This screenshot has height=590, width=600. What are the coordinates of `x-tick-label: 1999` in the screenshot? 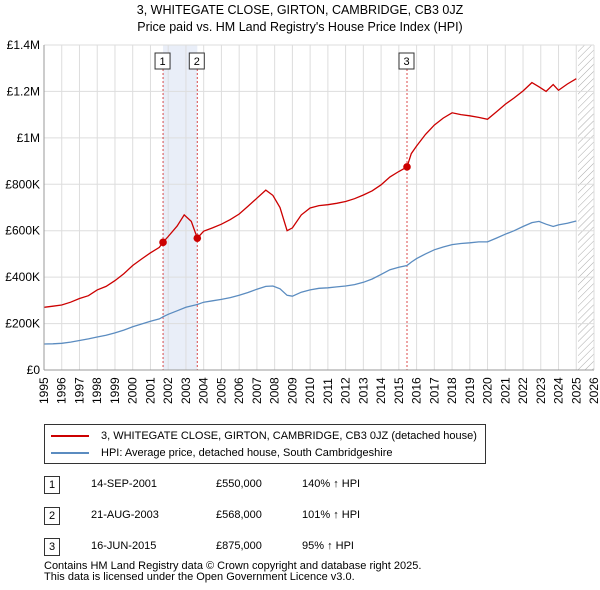 It's located at (115, 390).